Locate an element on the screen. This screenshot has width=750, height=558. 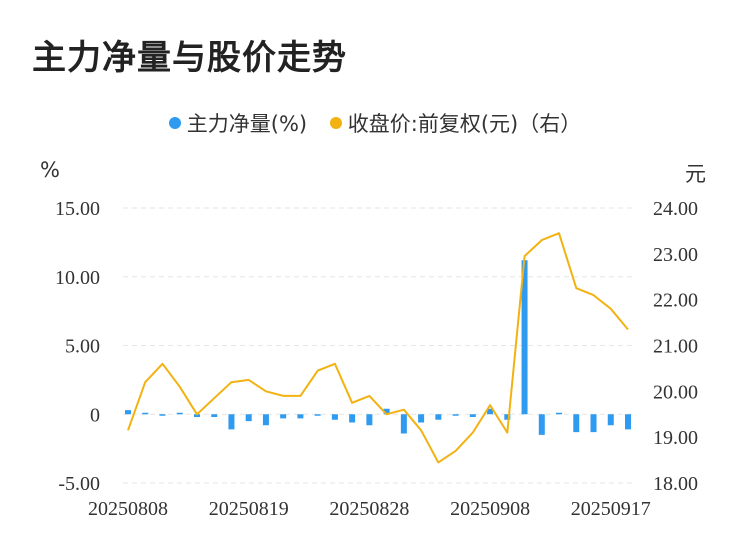
legend-dot-close-price is located at coordinates (335, 123).